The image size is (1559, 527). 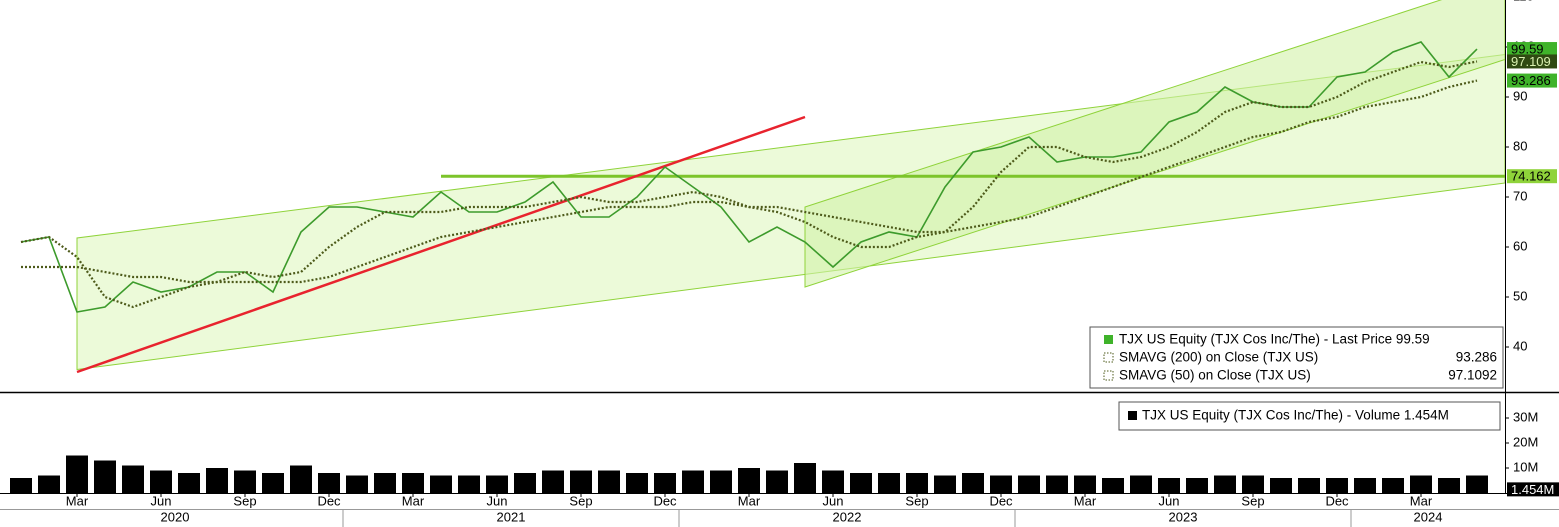 I want to click on year-label: 2024, so click(x=1428, y=516).